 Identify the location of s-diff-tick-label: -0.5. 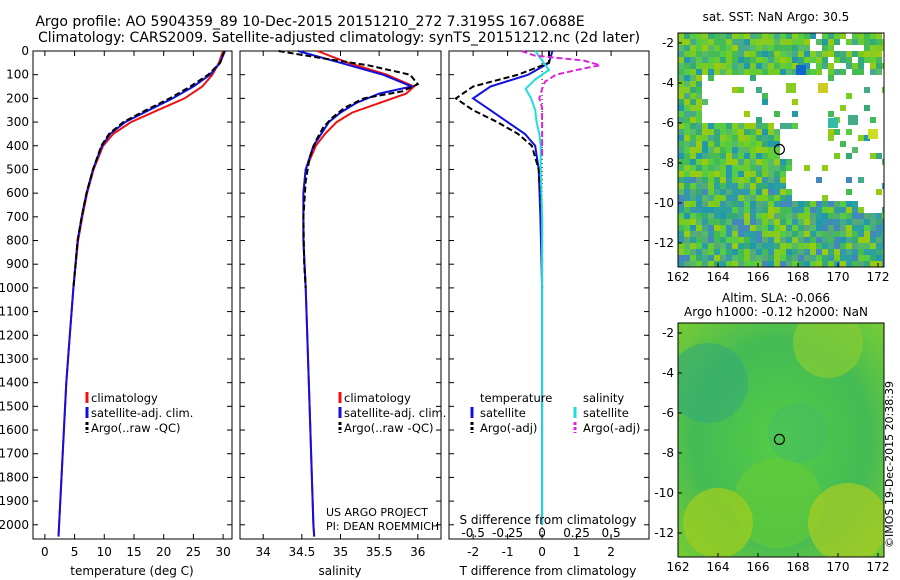
(472, 533).